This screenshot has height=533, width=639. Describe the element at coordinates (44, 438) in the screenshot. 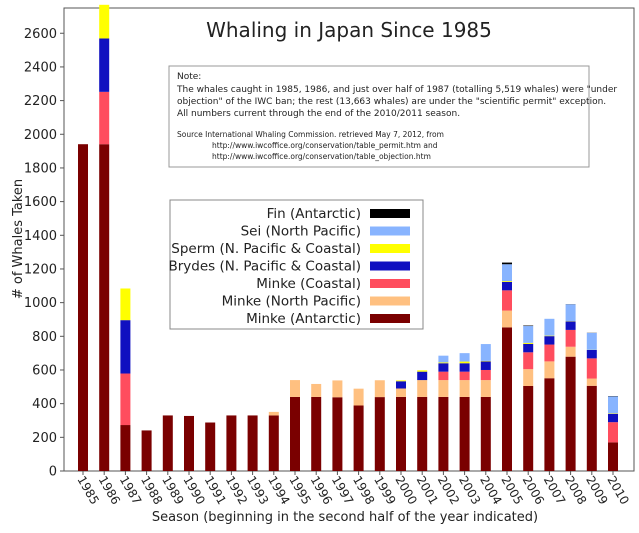

I see `y-tick-label: 200` at that location.